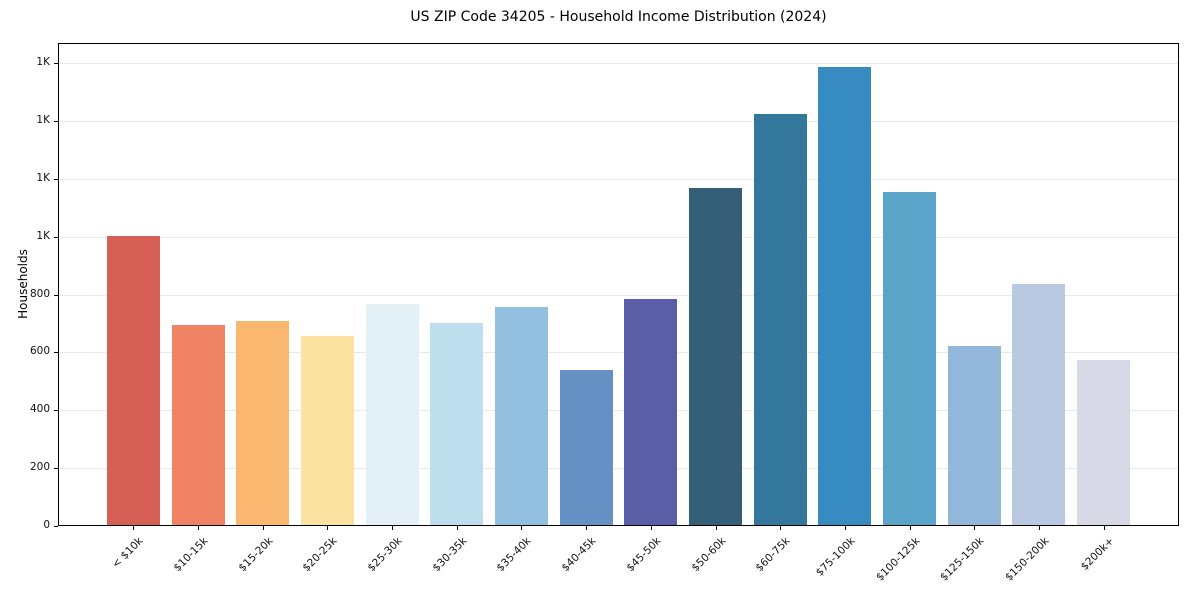 The height and width of the screenshot is (590, 1189). I want to click on y-tick-label: 800, so click(39, 293).